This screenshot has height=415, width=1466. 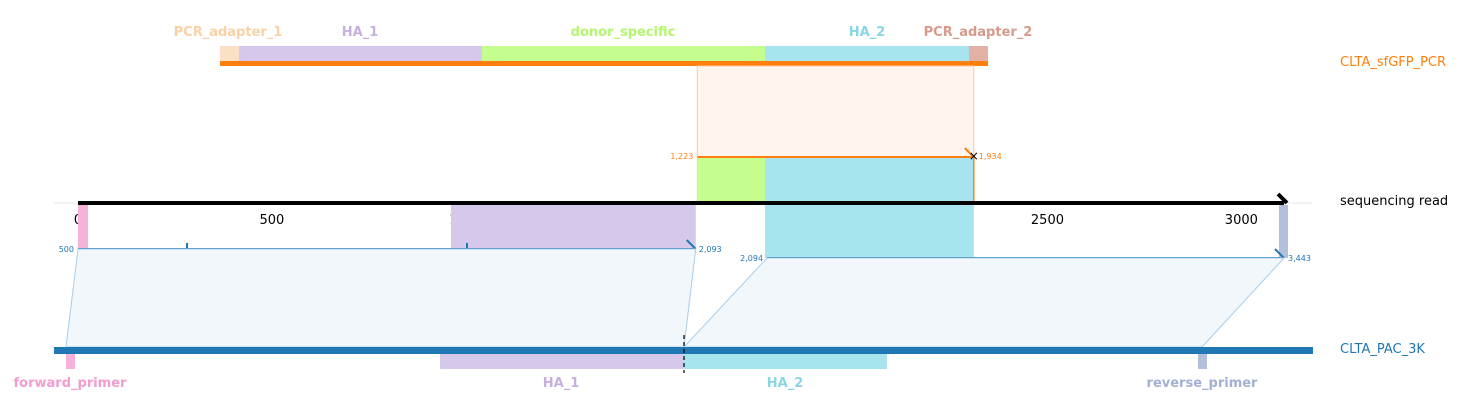 What do you see at coordinates (66, 249) in the screenshot?
I see `alignment-start-label-blue-1: 500` at bounding box center [66, 249].